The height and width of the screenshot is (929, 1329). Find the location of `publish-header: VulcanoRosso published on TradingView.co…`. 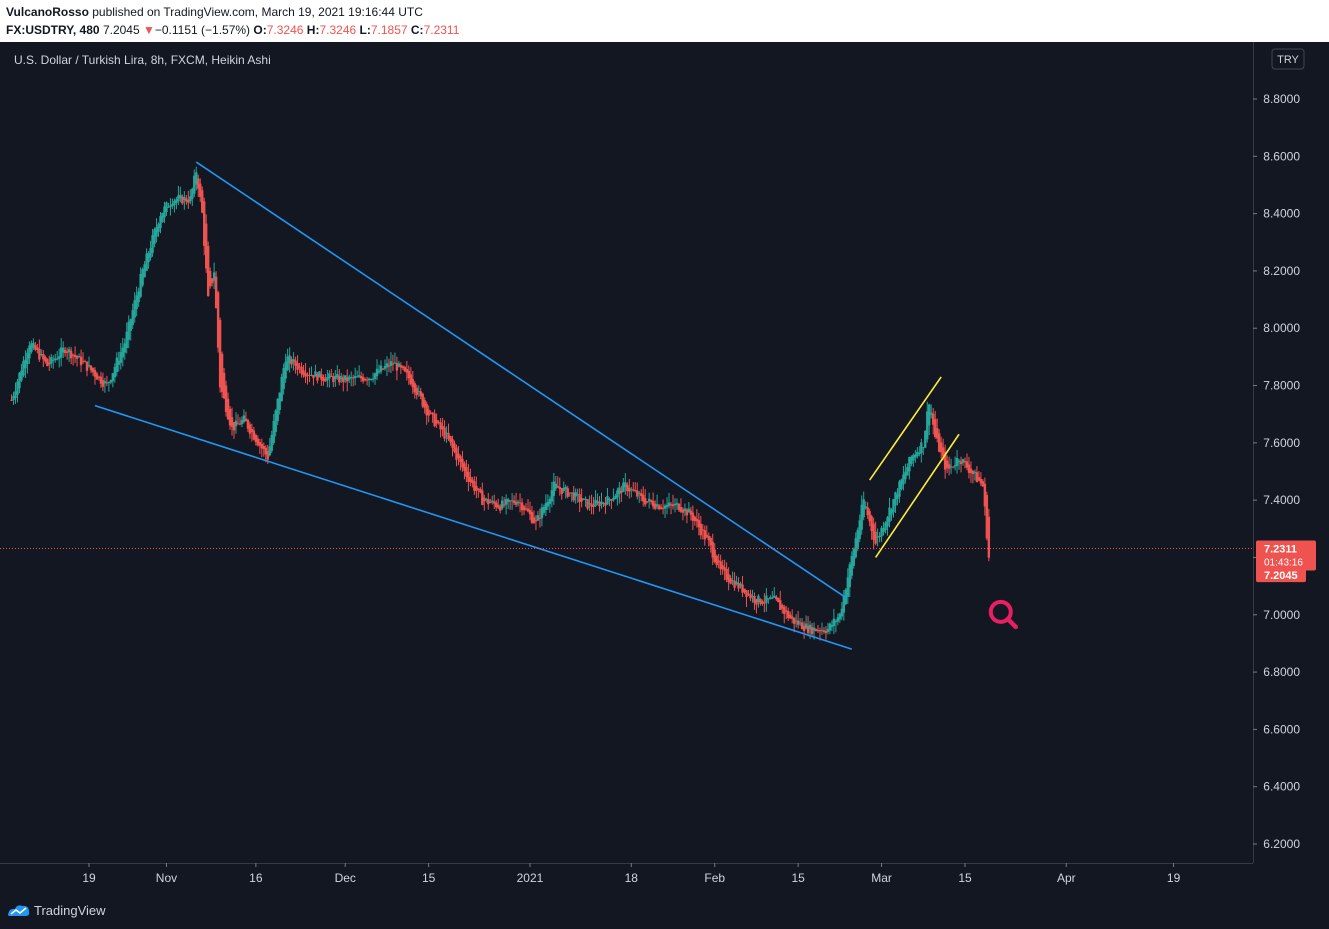

publish-header: VulcanoRosso published on TradingView.co… is located at coordinates (664, 21).